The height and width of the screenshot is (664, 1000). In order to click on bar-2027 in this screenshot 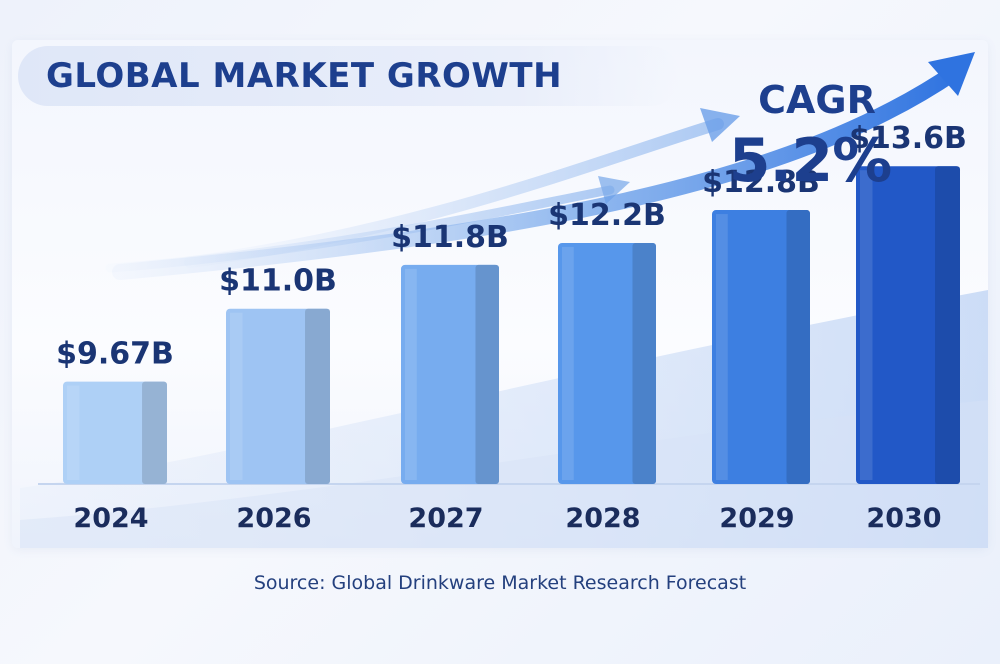, I will do `click(450, 374)`.